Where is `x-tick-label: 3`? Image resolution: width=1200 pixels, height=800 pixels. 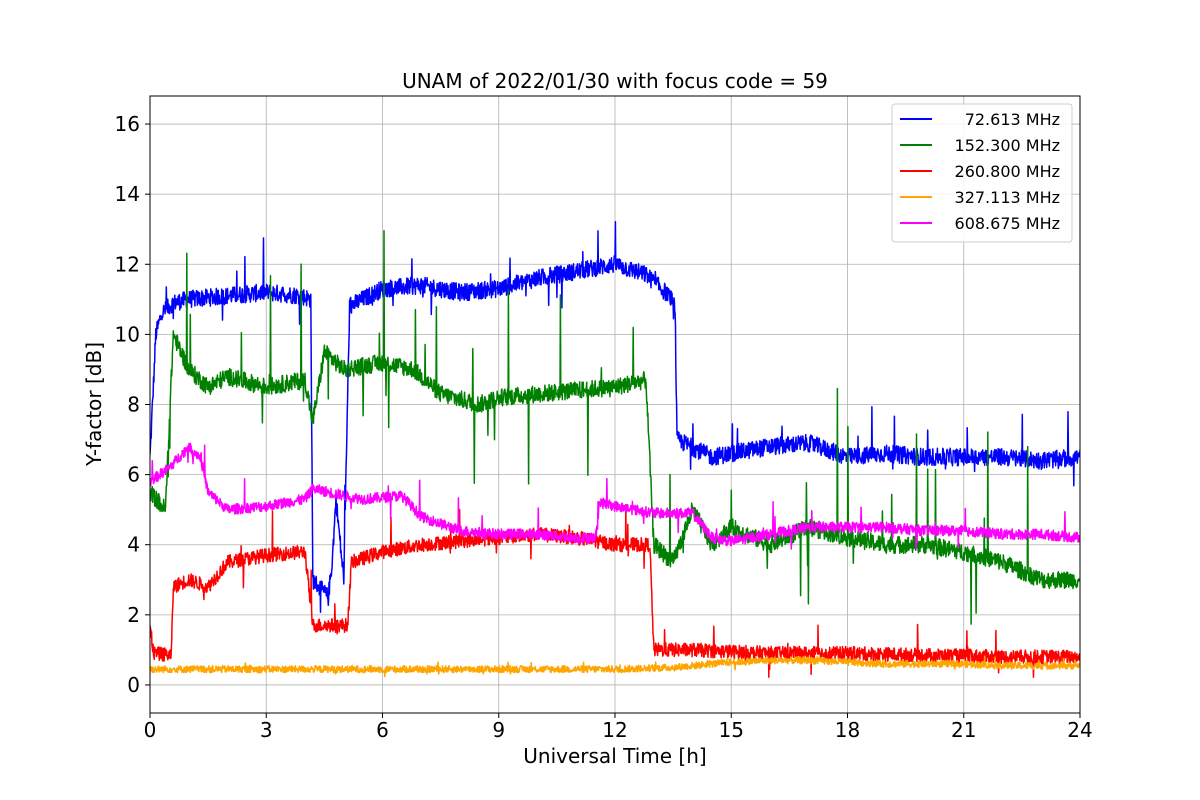 x-tick-label: 3 is located at coordinates (266, 730).